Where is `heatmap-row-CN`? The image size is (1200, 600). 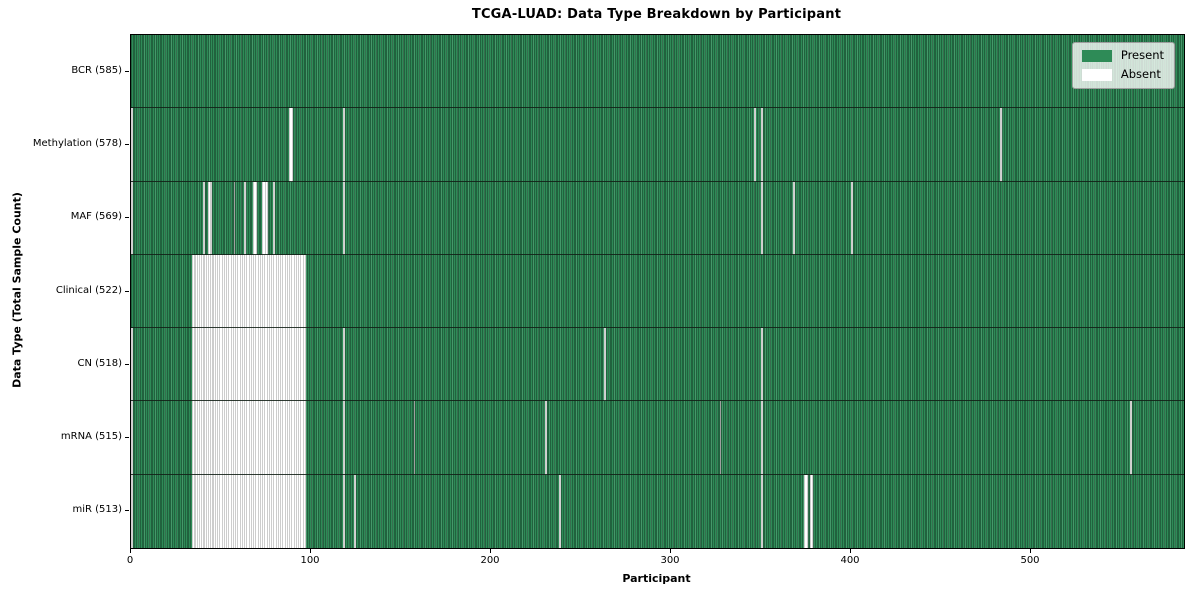 heatmap-row-CN is located at coordinates (657, 365).